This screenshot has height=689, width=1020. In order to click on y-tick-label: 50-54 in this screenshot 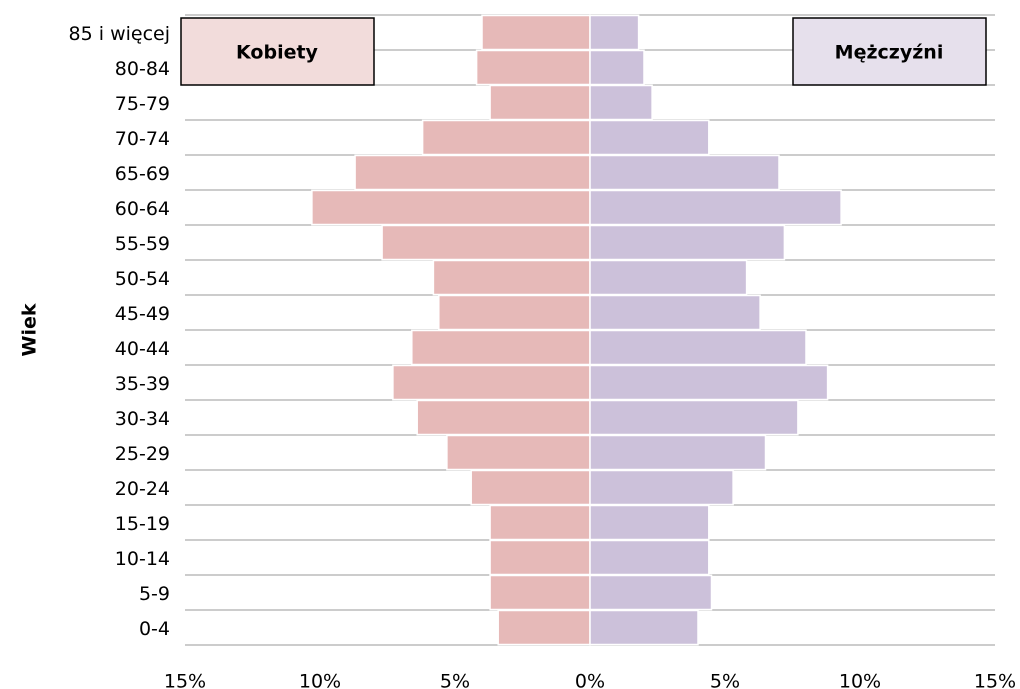, I will do `click(142, 279)`.